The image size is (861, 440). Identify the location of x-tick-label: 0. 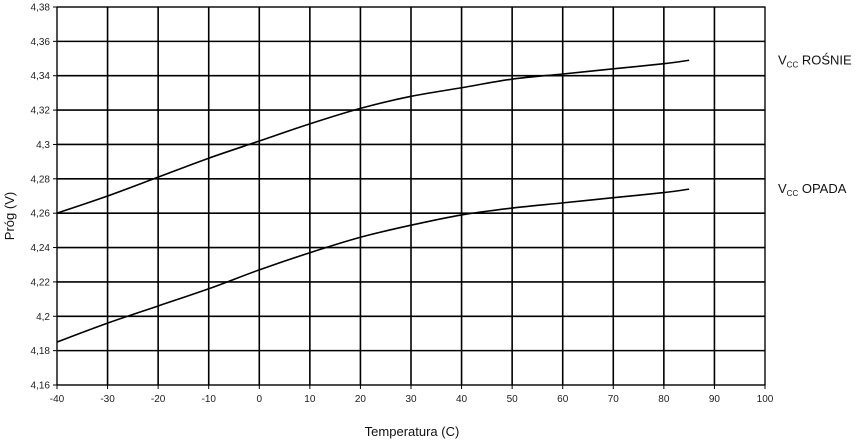
(260, 399).